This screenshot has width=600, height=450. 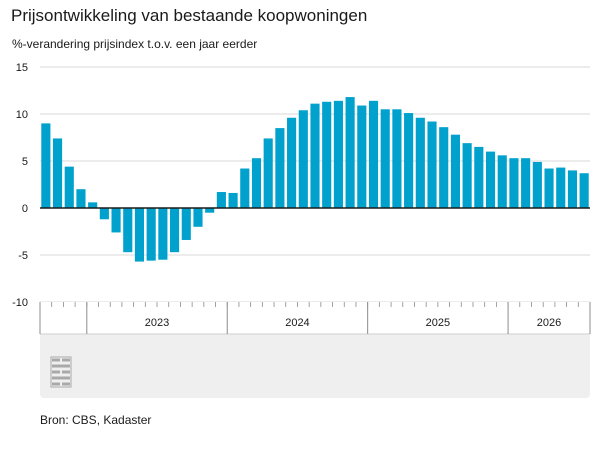 I want to click on cbs-logo-frame, so click(x=61, y=372).